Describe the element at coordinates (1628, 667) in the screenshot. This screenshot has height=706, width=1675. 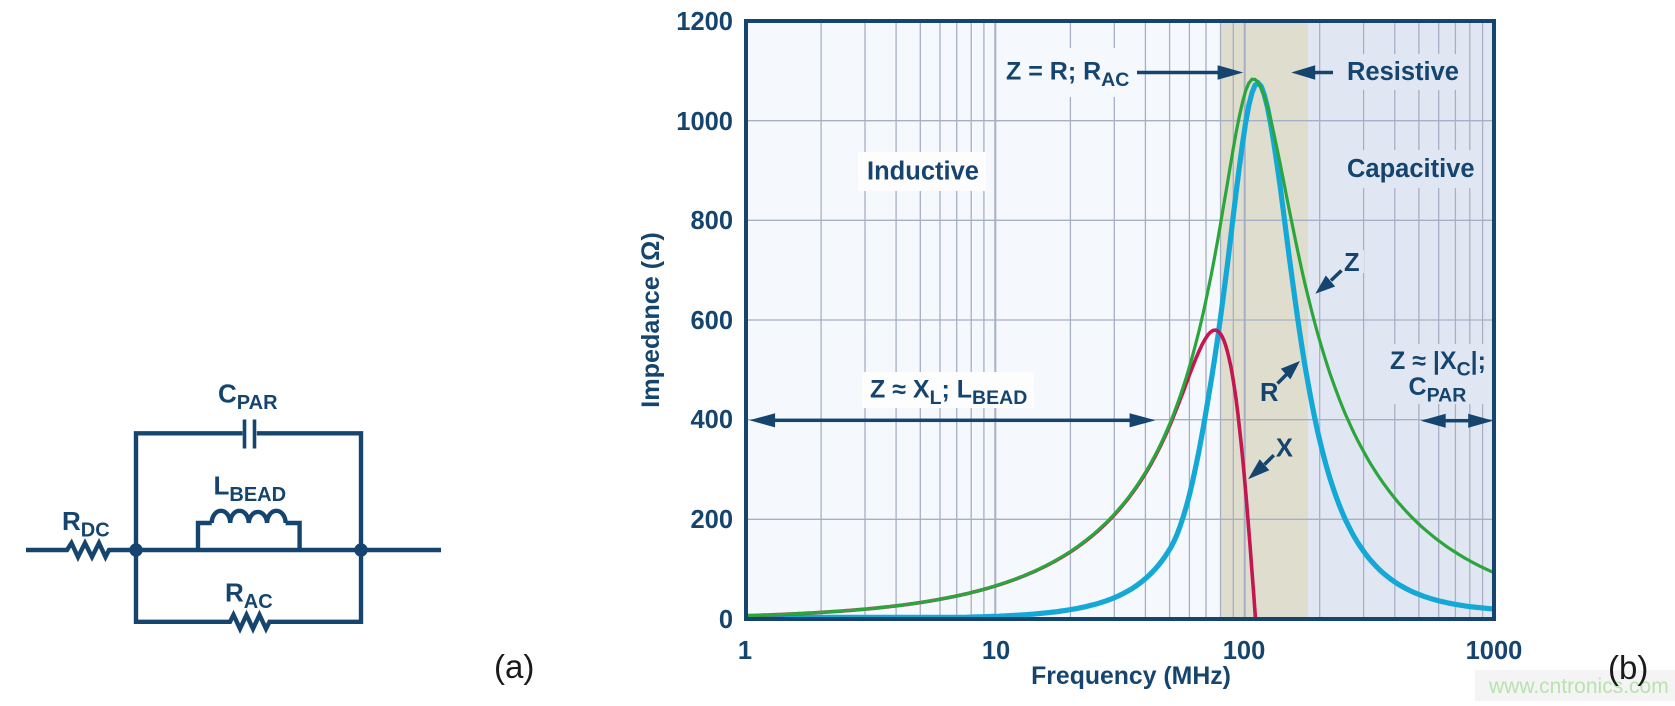
I see `svg-text: (b)` at that location.